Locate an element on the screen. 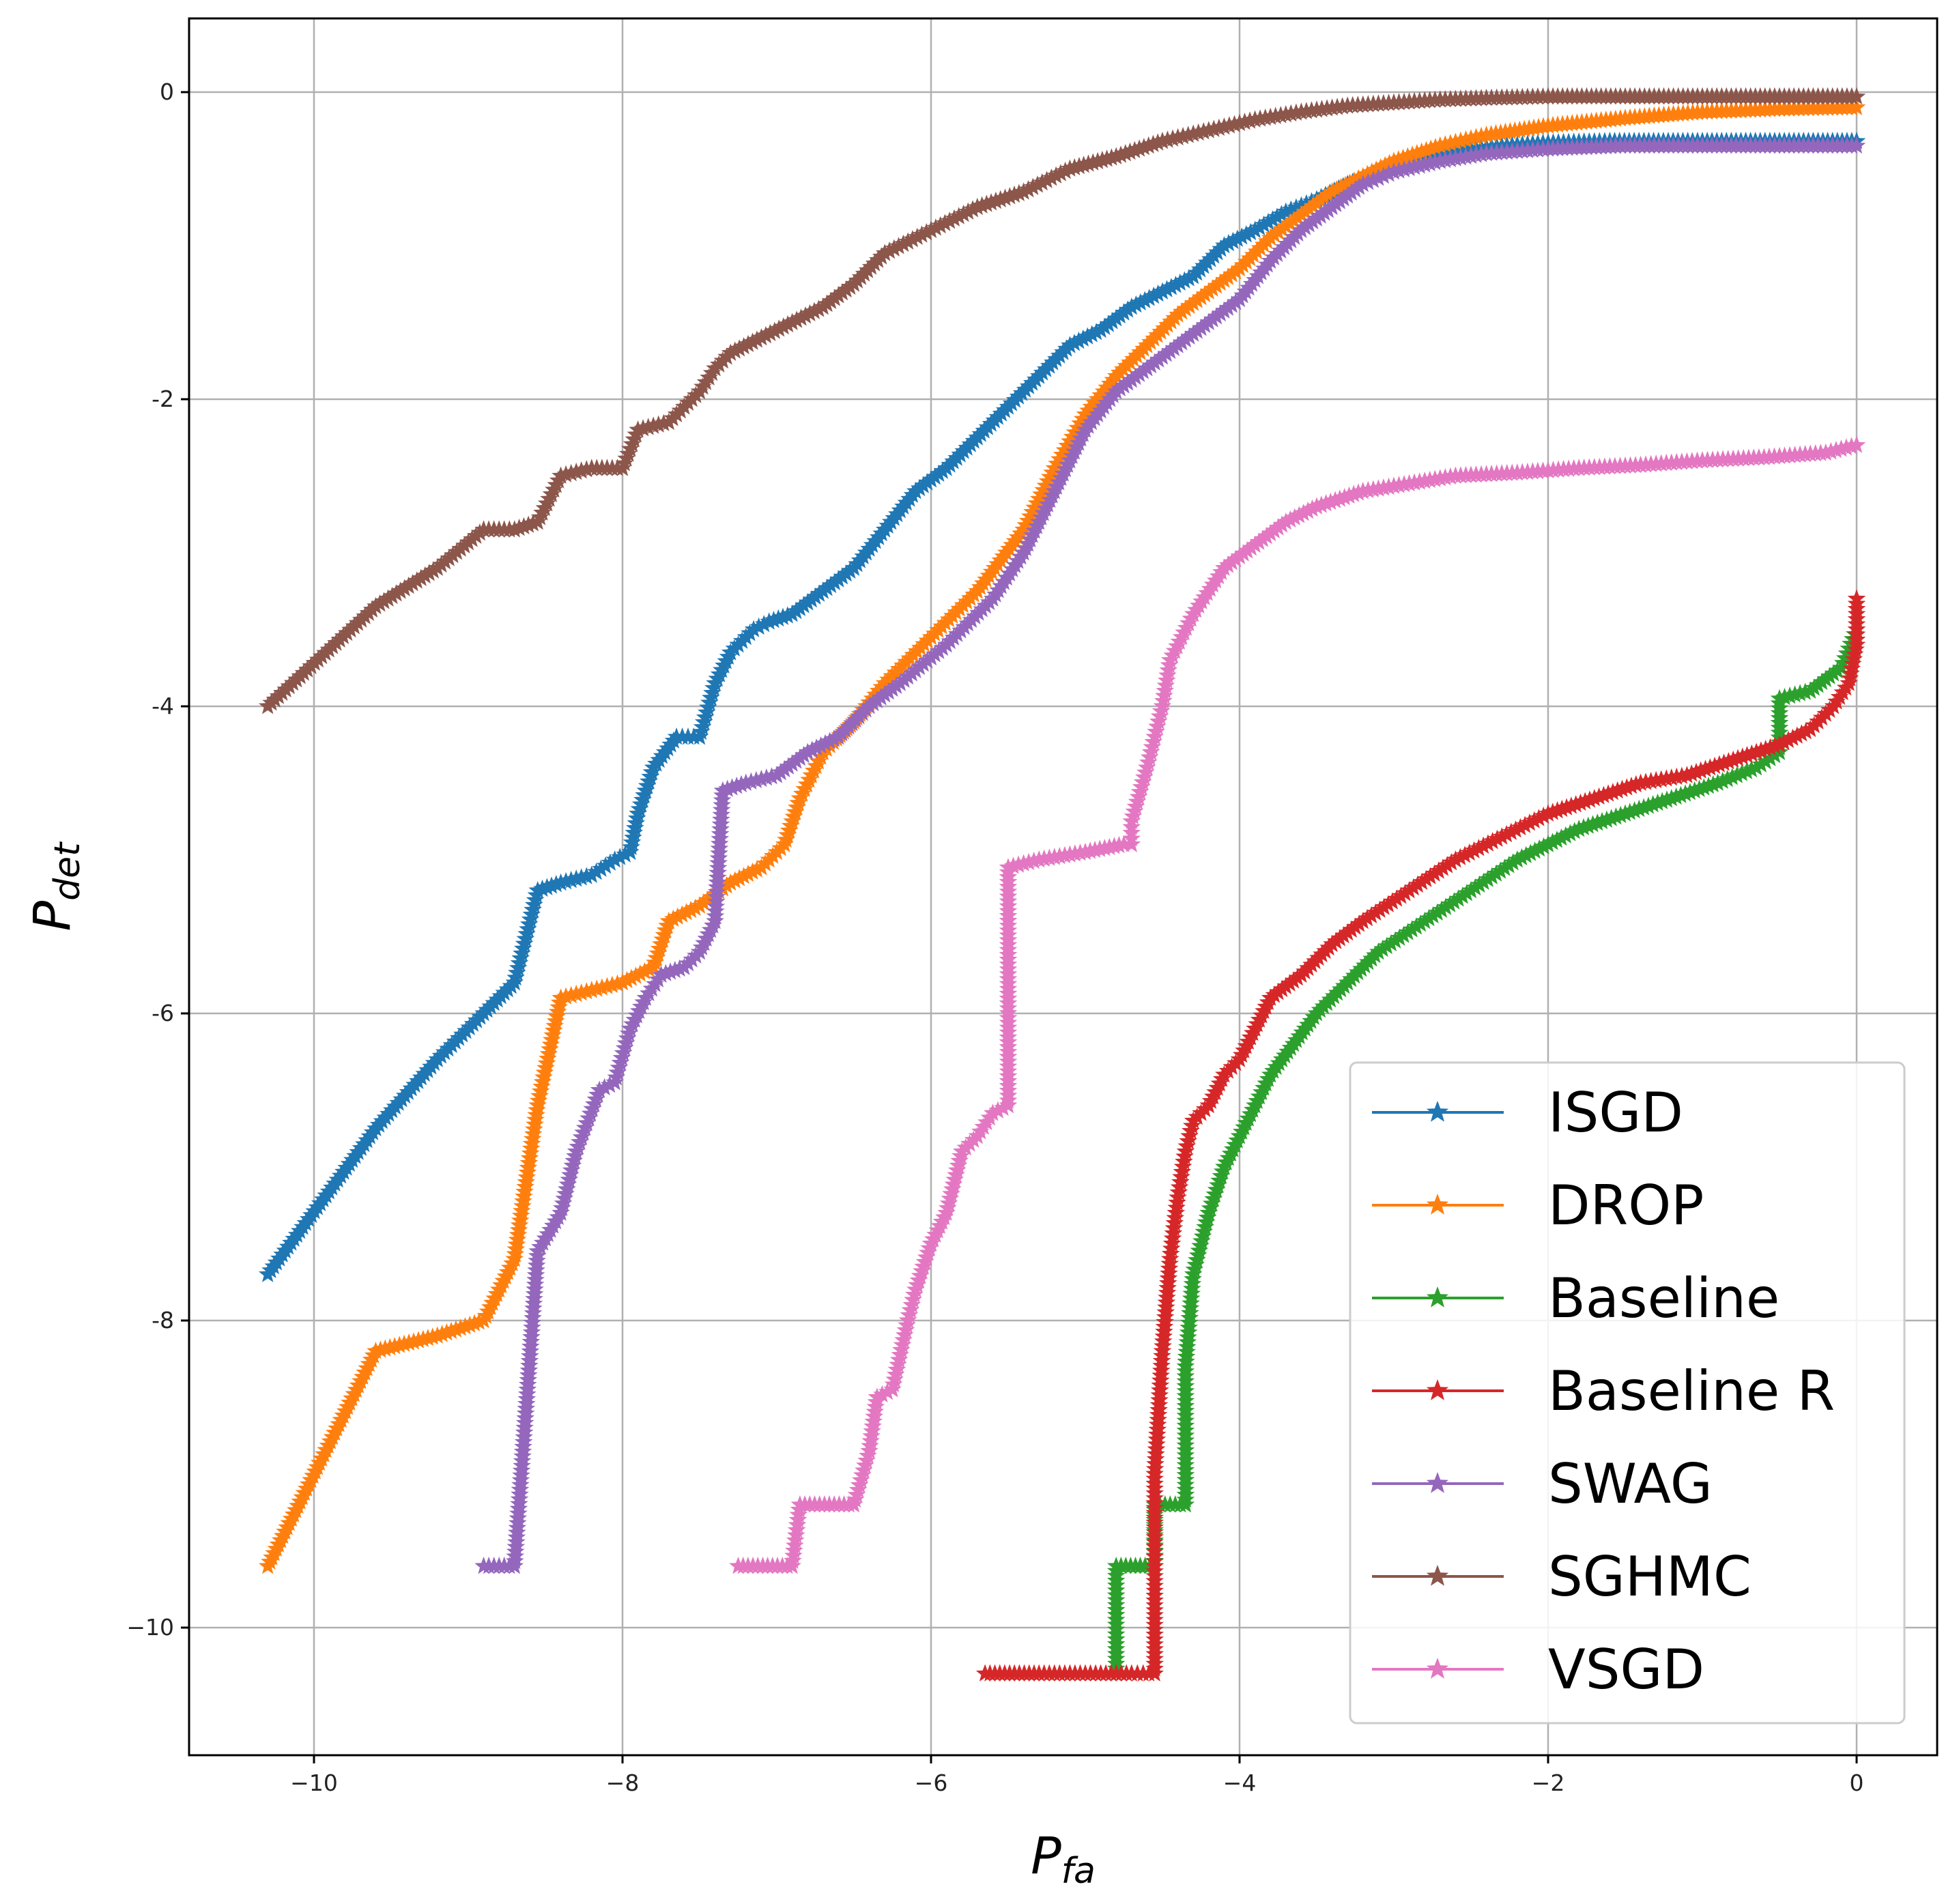 This screenshot has height=1904, width=1959. legend-item-sghmc: SGHMC is located at coordinates (1561, 1577).